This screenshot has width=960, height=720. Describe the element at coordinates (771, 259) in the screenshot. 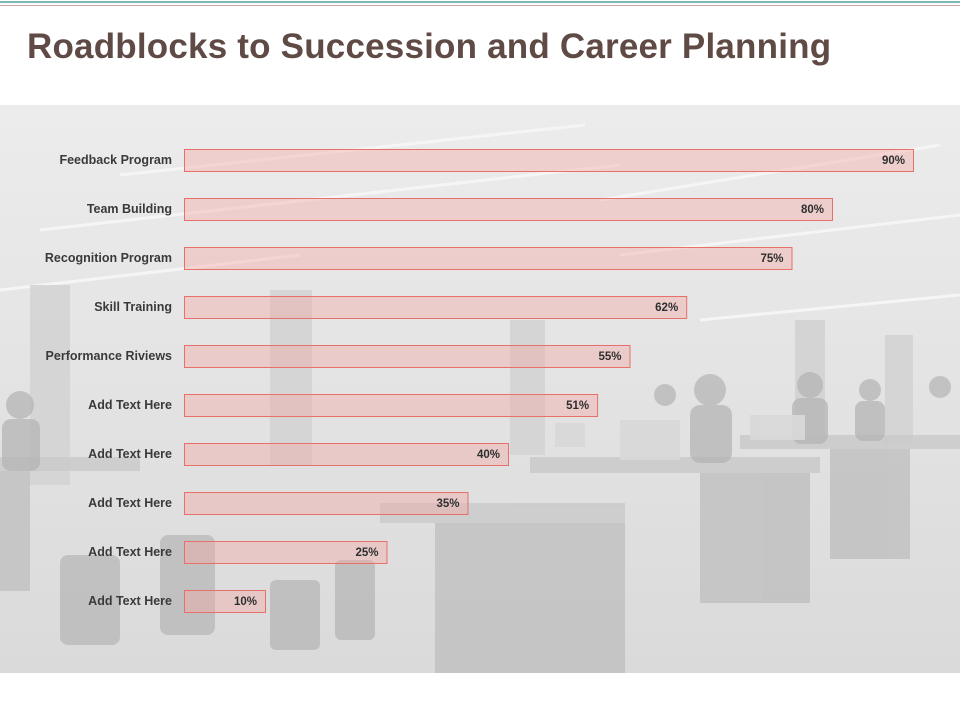

I see `value-label: 75%` at that location.